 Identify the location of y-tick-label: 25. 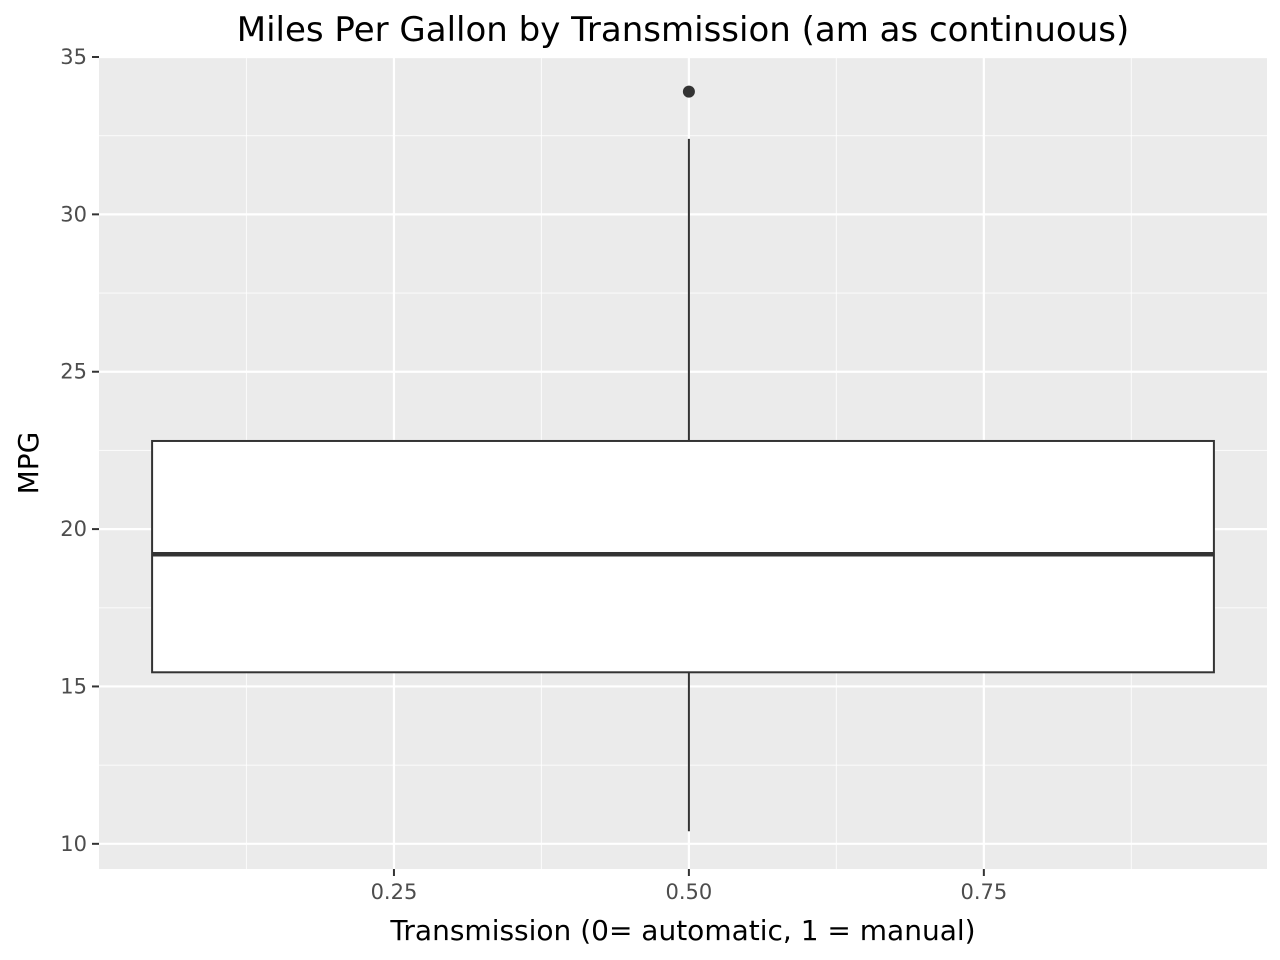
(73, 372).